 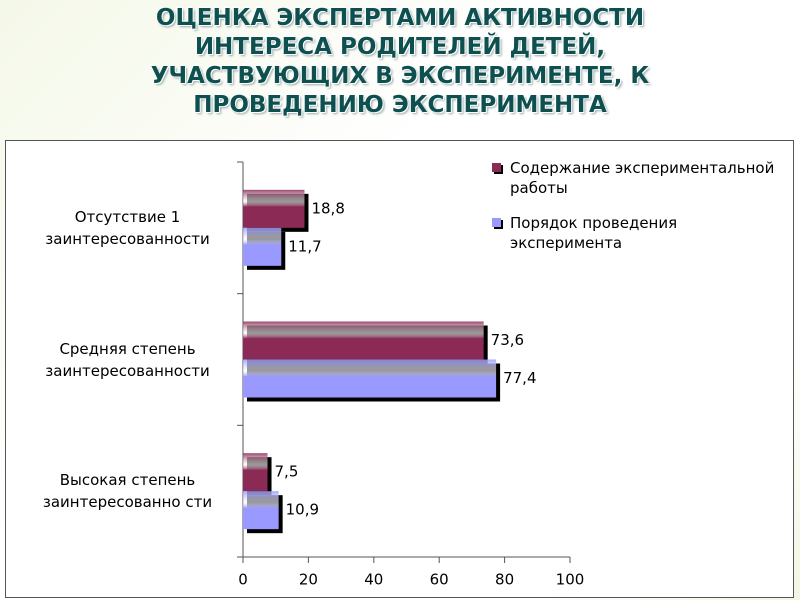 What do you see at coordinates (570, 580) in the screenshot?
I see `x-tick-label: 100` at bounding box center [570, 580].